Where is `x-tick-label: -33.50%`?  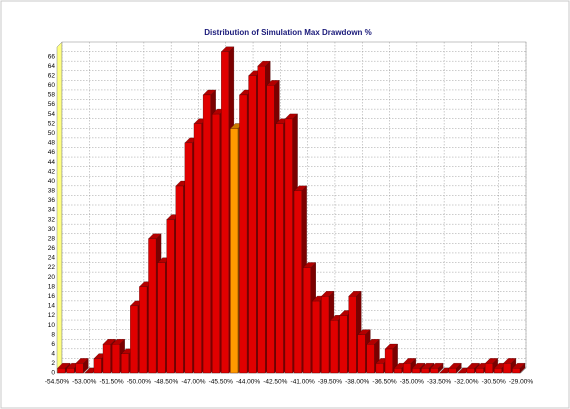 x-tick-label: -33.50% is located at coordinates (439, 382).